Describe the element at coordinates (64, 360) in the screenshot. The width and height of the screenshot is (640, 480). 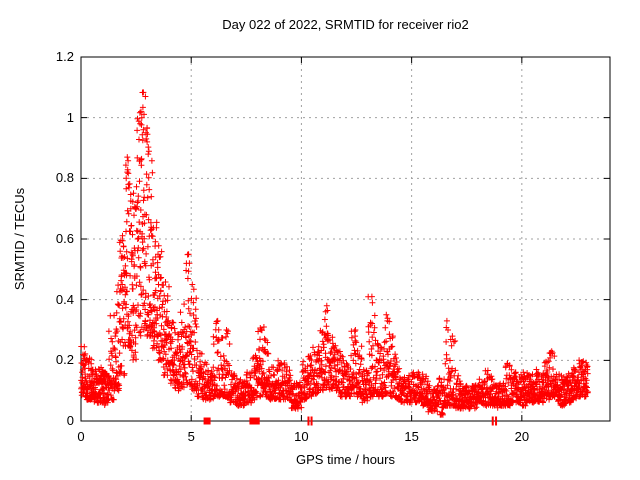
I see `y-tick-label: 0.2` at that location.